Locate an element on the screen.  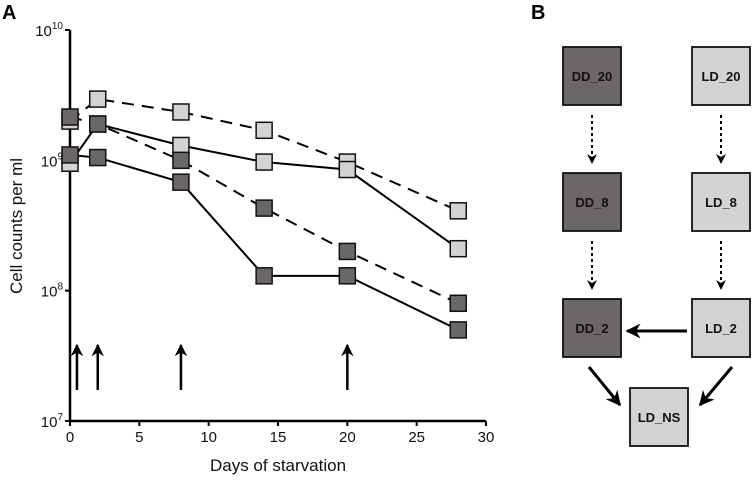
edge-LD_2-to-LD_NS is located at coordinates (716, 386).